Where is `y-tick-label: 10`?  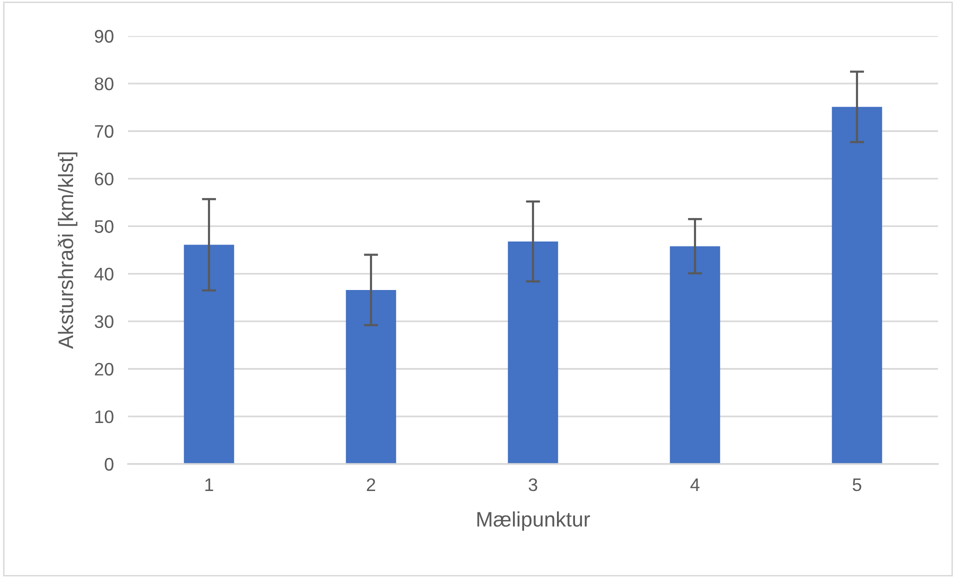 y-tick-label: 10 is located at coordinates (104, 417).